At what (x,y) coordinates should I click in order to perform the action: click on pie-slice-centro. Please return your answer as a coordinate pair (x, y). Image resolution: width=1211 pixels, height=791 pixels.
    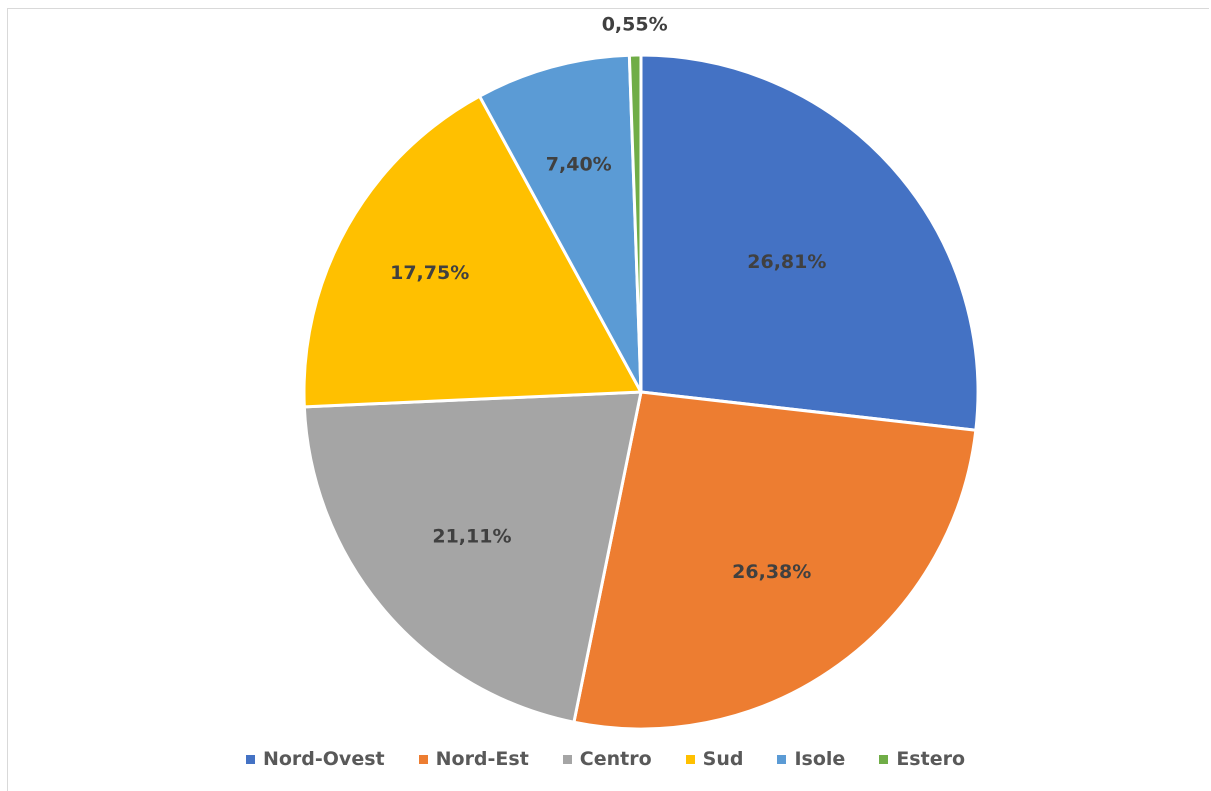
    Looking at the image, I should click on (472, 557).